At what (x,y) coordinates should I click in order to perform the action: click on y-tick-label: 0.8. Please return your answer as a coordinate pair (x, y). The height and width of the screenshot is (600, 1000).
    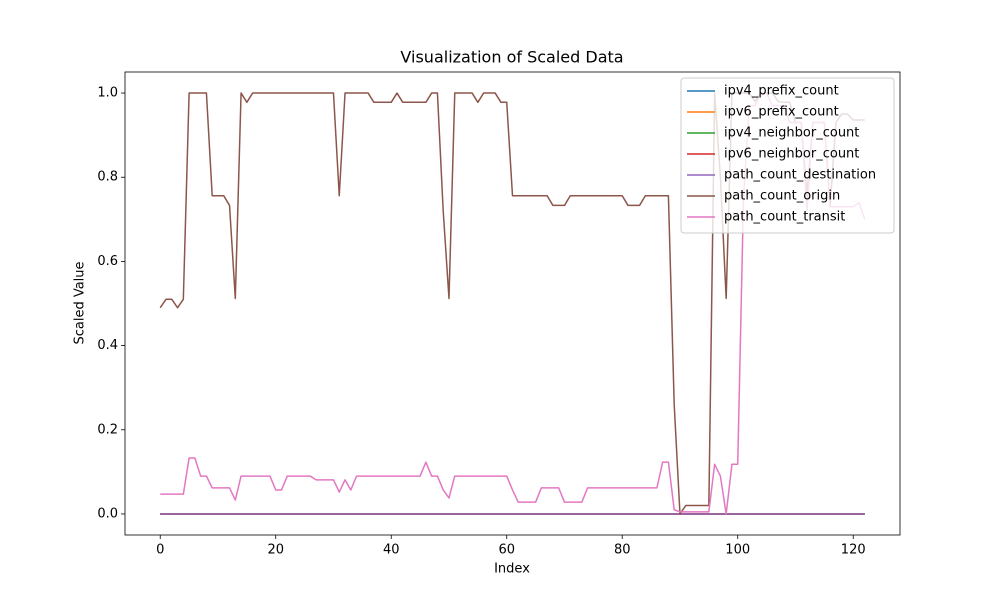
    Looking at the image, I should click on (107, 177).